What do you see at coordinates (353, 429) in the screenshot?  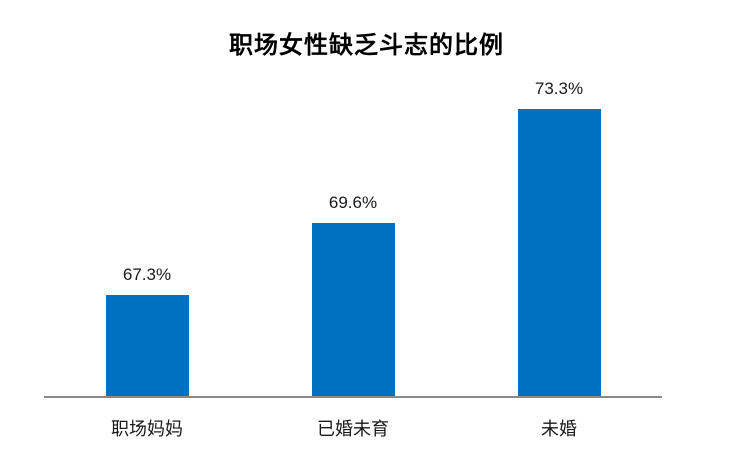 I see `category-label: 已婚未育` at bounding box center [353, 429].